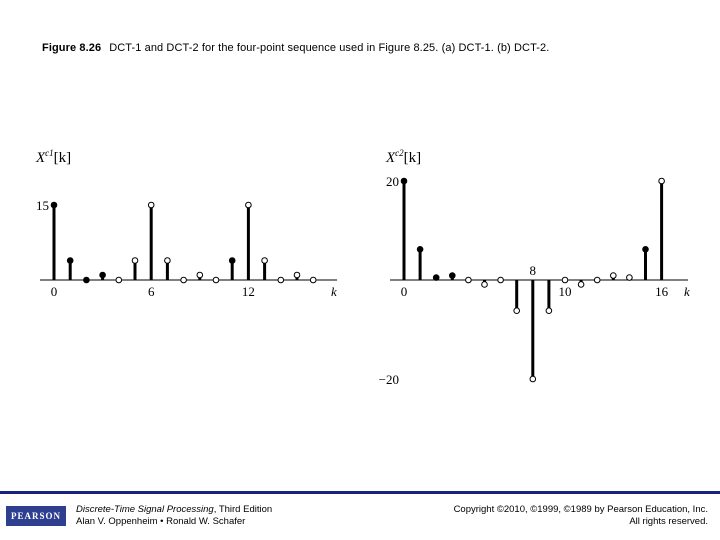 This screenshot has width=720, height=540. I want to click on footer-rule, so click(360, 492).